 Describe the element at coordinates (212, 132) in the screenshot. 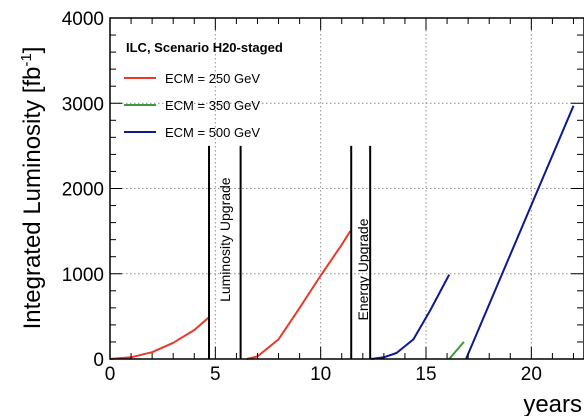

I see `legend-entry: ECM = 500 GeV` at that location.